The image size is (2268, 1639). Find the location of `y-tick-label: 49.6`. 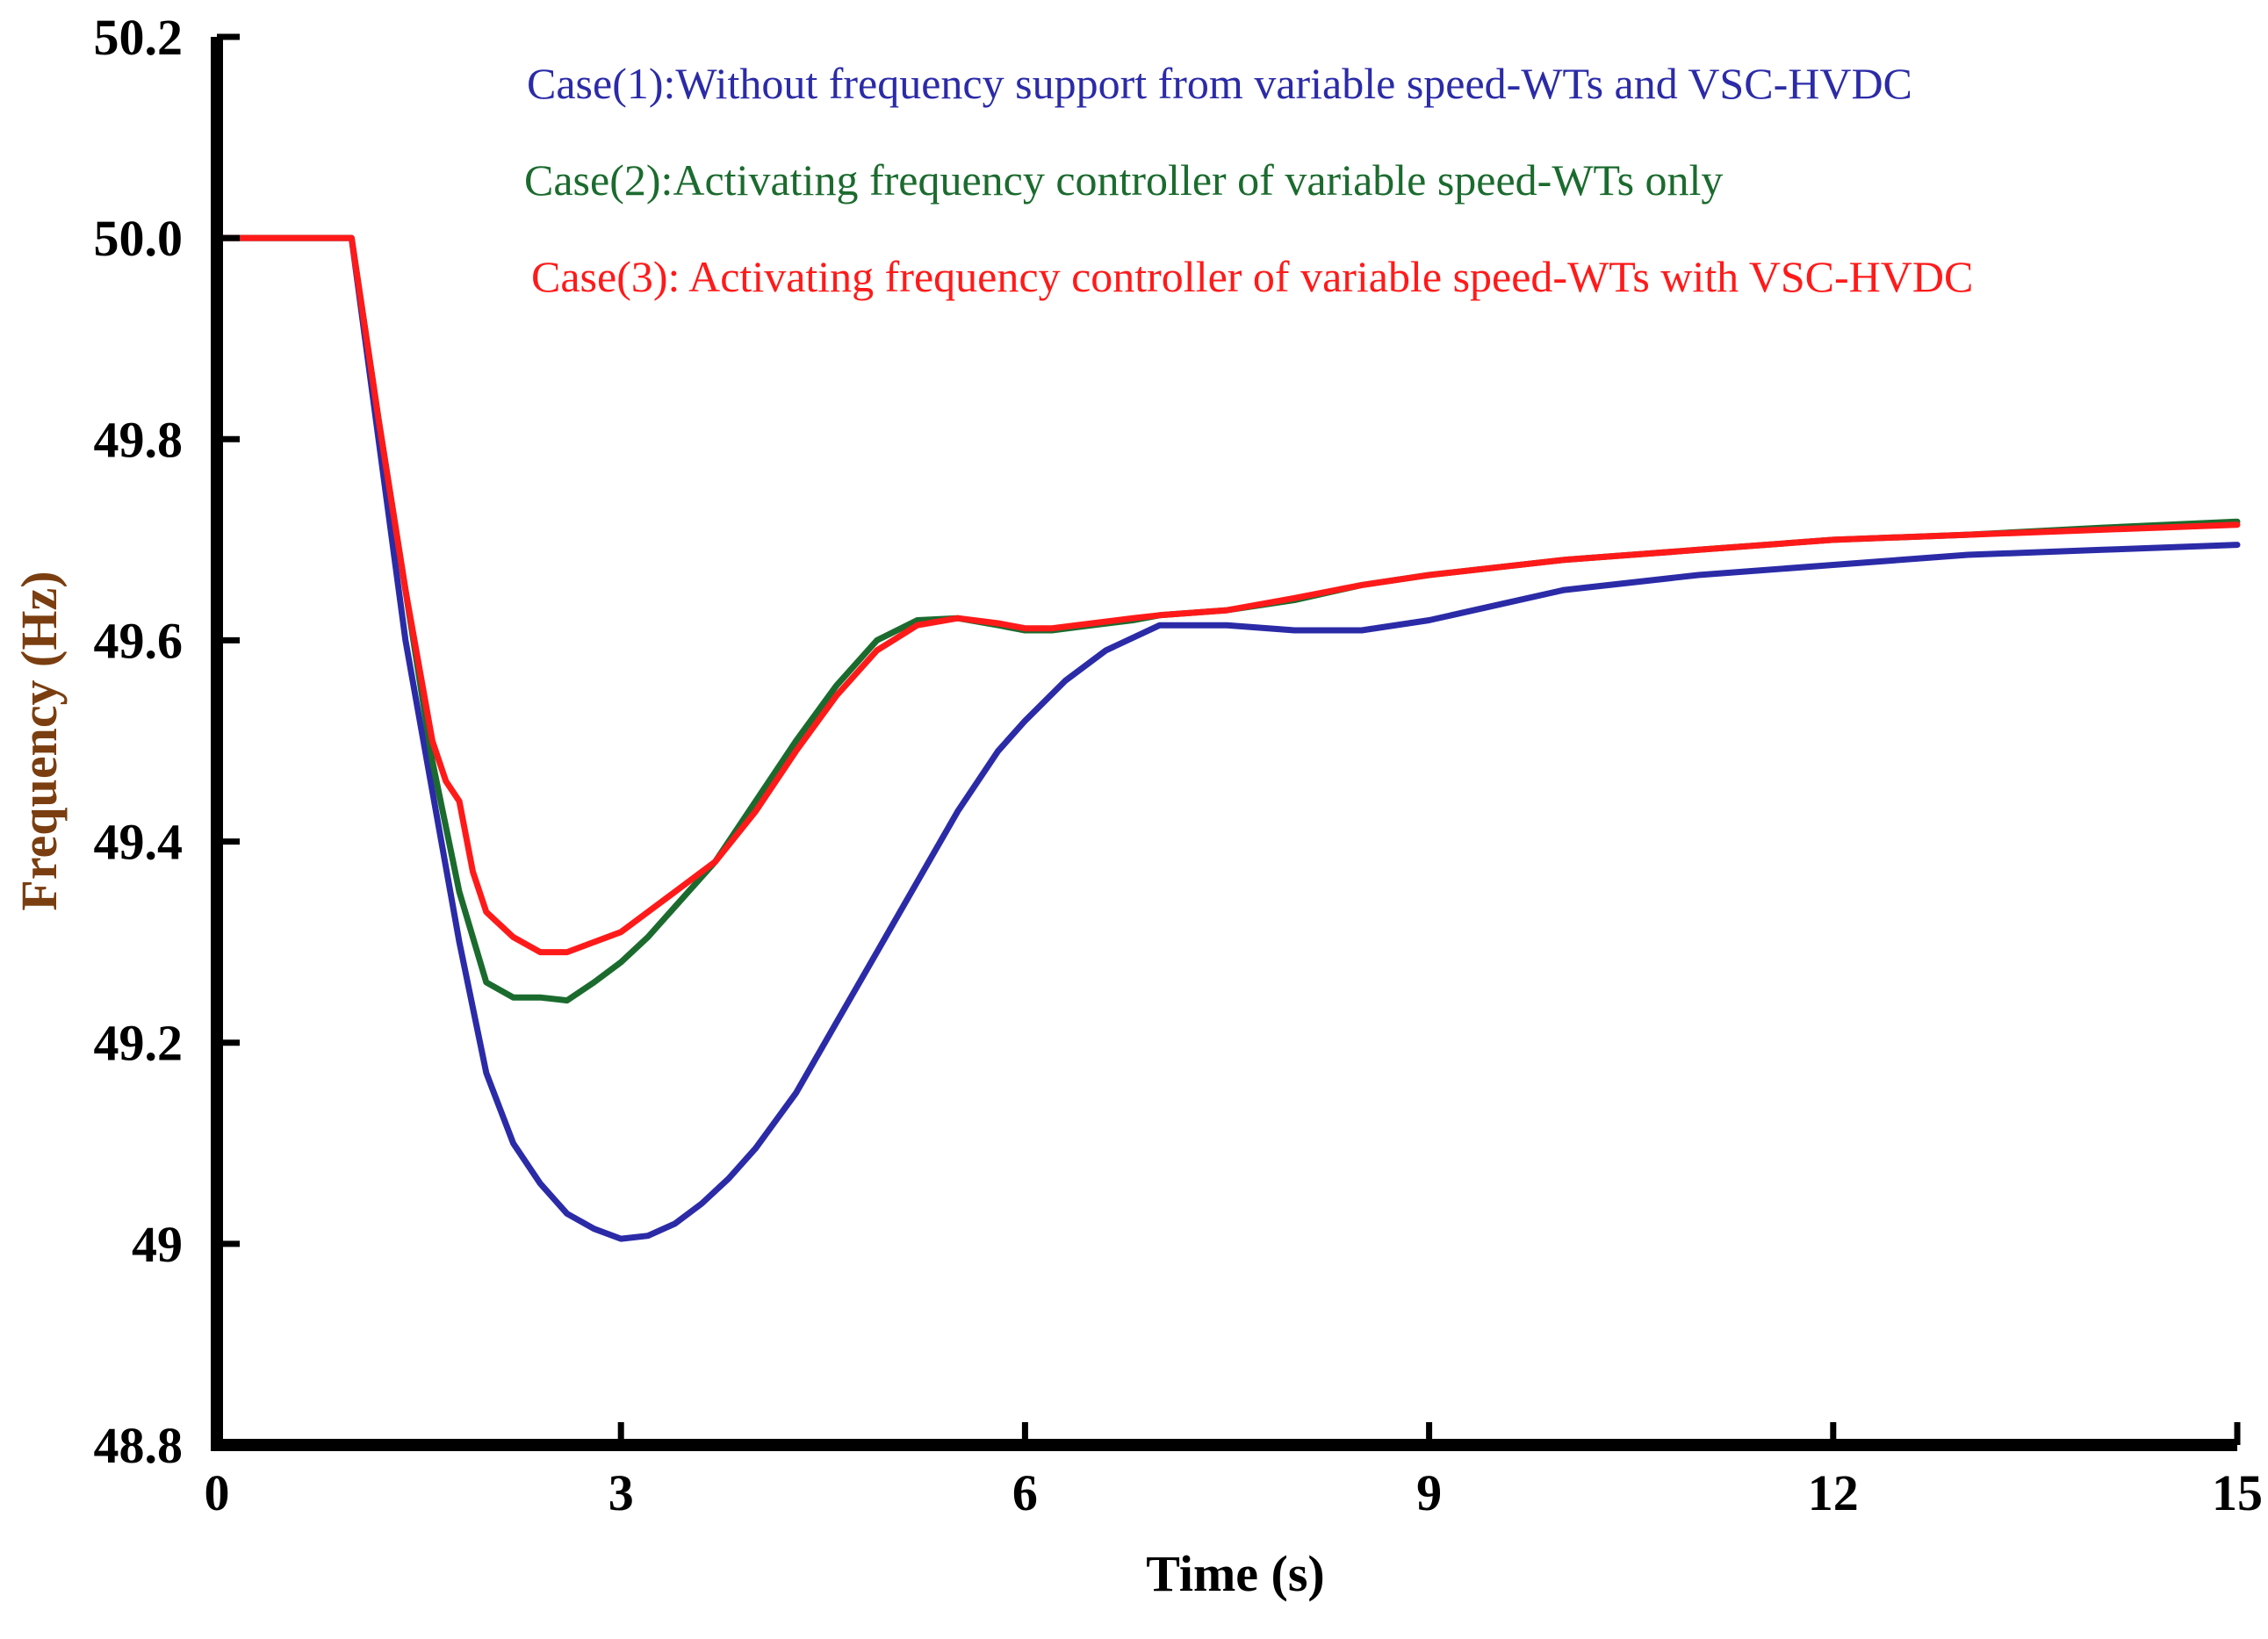

y-tick-label: 49.6 is located at coordinates (139, 640).